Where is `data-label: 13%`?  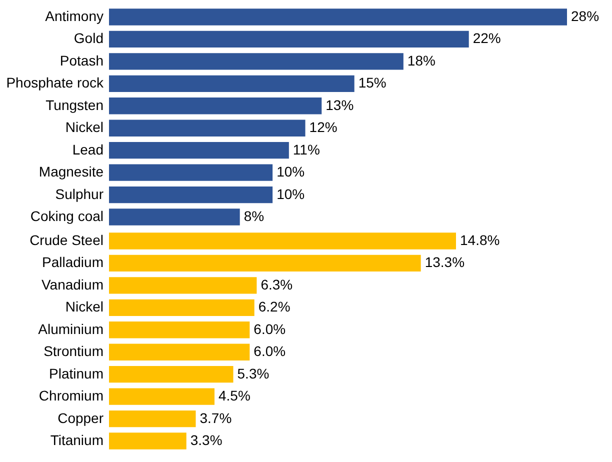
data-label: 13% is located at coordinates (340, 104).